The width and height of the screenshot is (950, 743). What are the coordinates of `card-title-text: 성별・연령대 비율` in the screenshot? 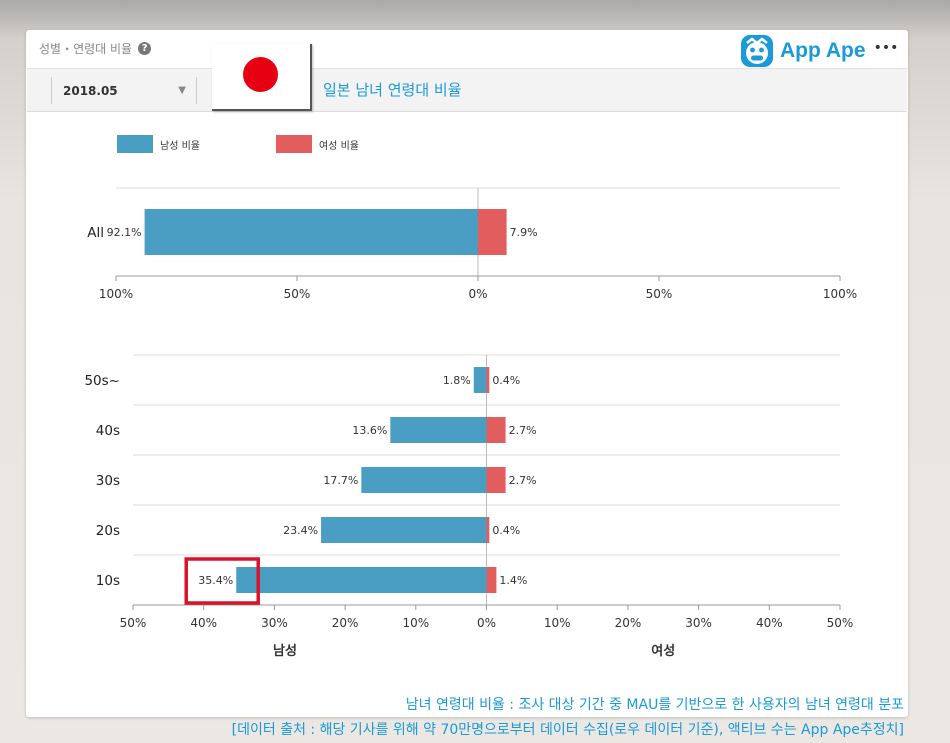 It's located at (86, 49).